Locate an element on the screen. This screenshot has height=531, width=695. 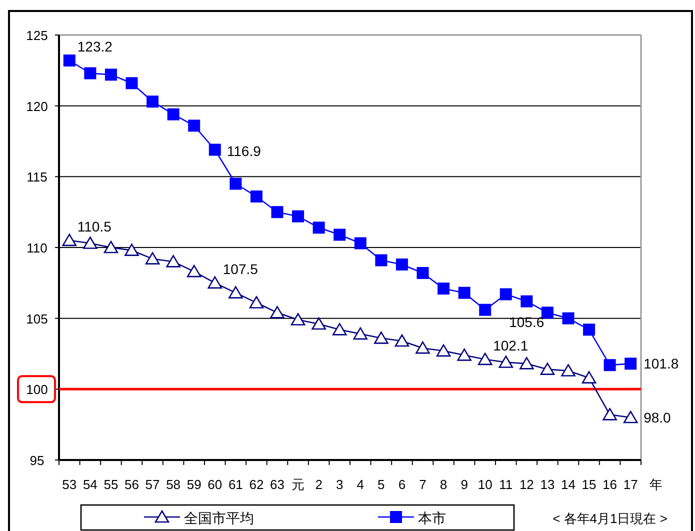
x-tick-label: 61 is located at coordinates (235, 484).